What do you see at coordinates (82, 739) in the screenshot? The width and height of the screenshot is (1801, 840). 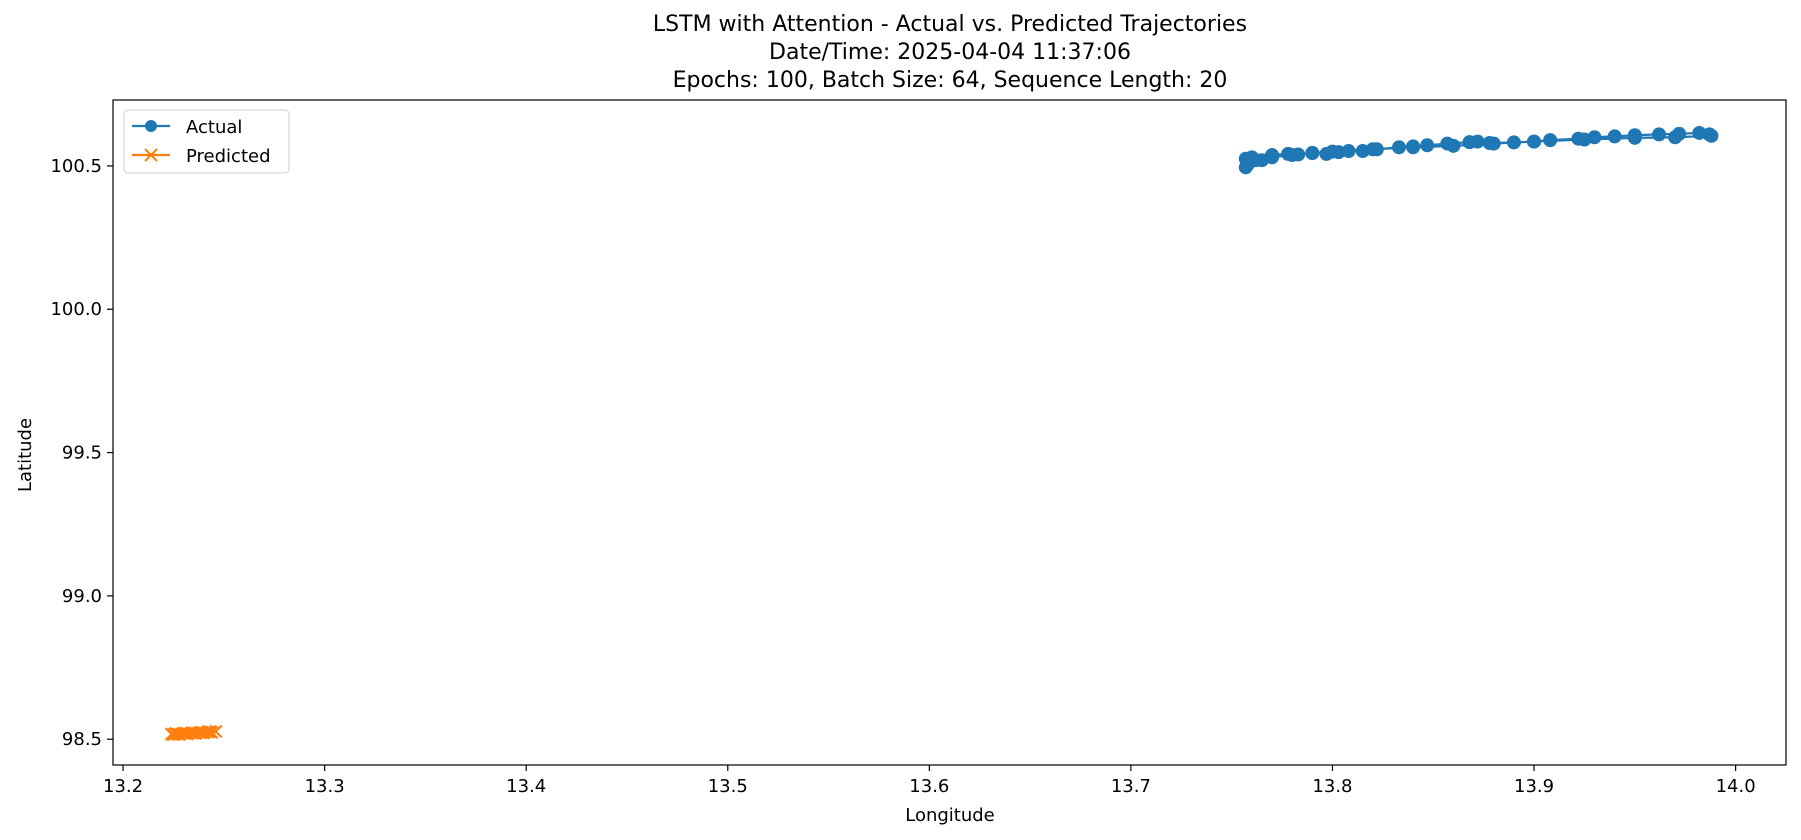 I see `y-tick-label: 98.5` at bounding box center [82, 739].